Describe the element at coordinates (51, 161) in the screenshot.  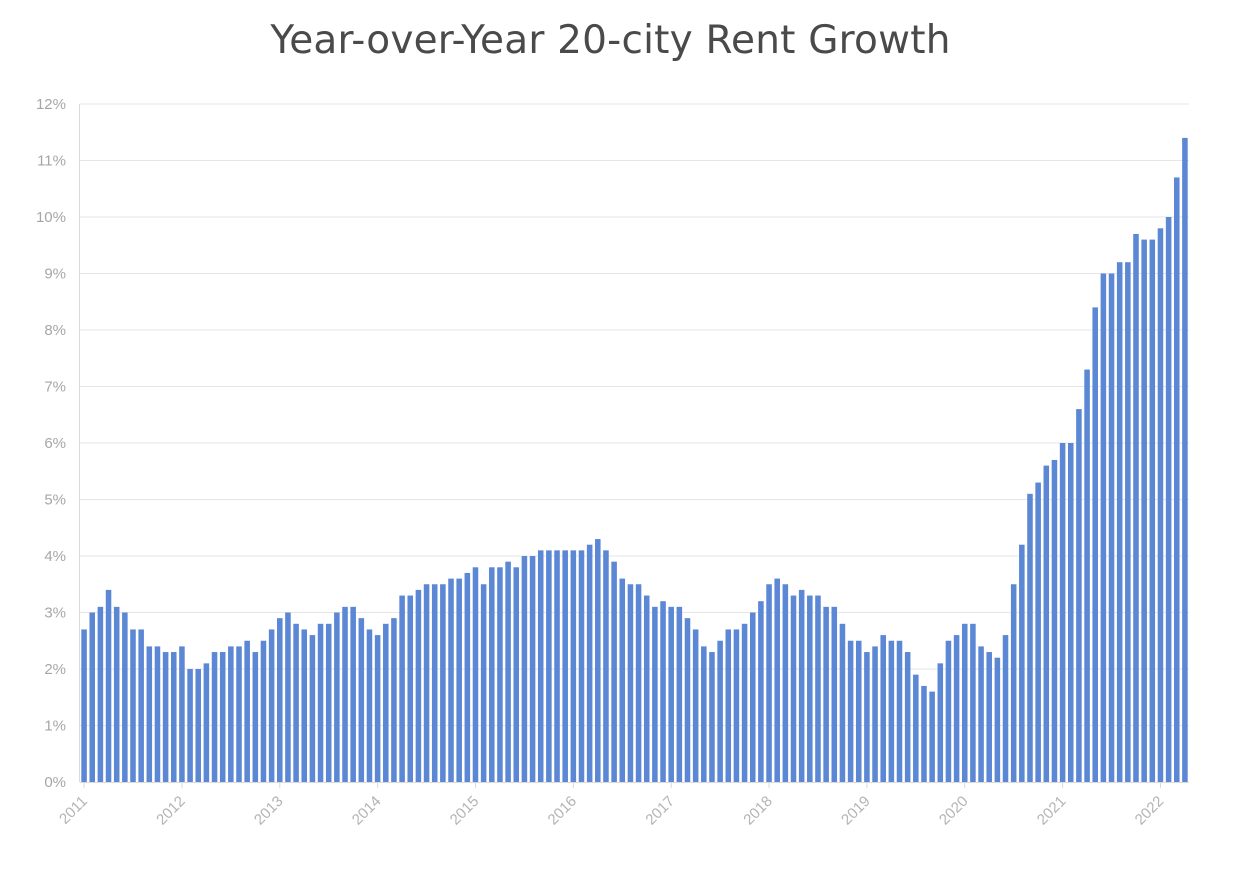
I see `y-tick-label: 11%` at that location.